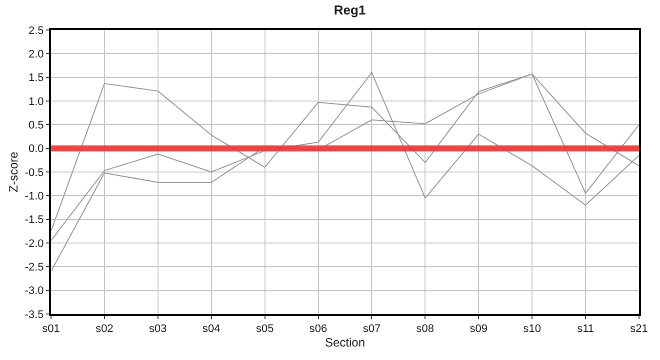 The image size is (660, 360). Describe the element at coordinates (36, 102) in the screenshot. I see `y-tick-label: 1.0` at that location.